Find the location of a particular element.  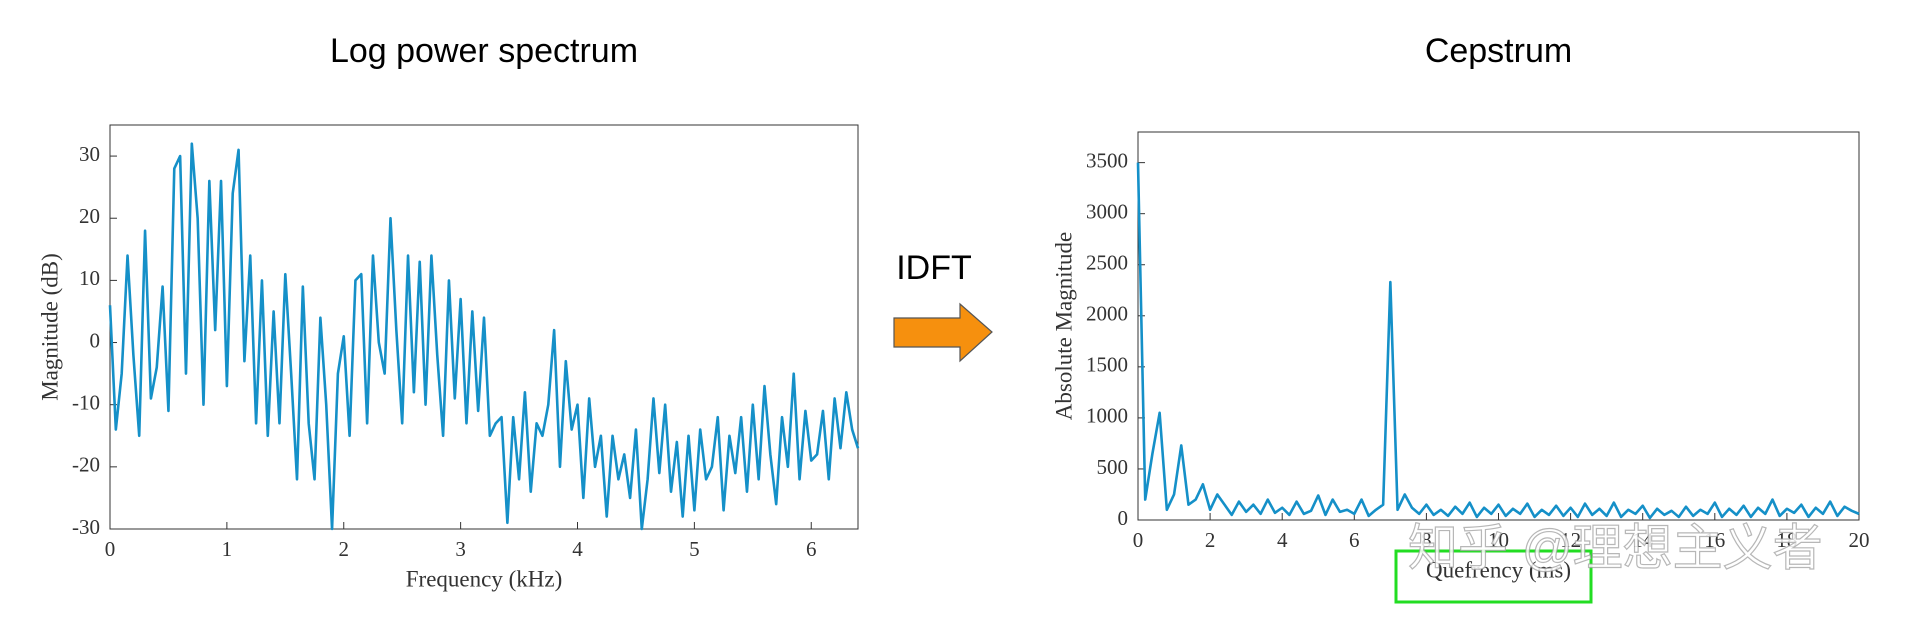

y-tick-label: 1000 is located at coordinates (1107, 416).